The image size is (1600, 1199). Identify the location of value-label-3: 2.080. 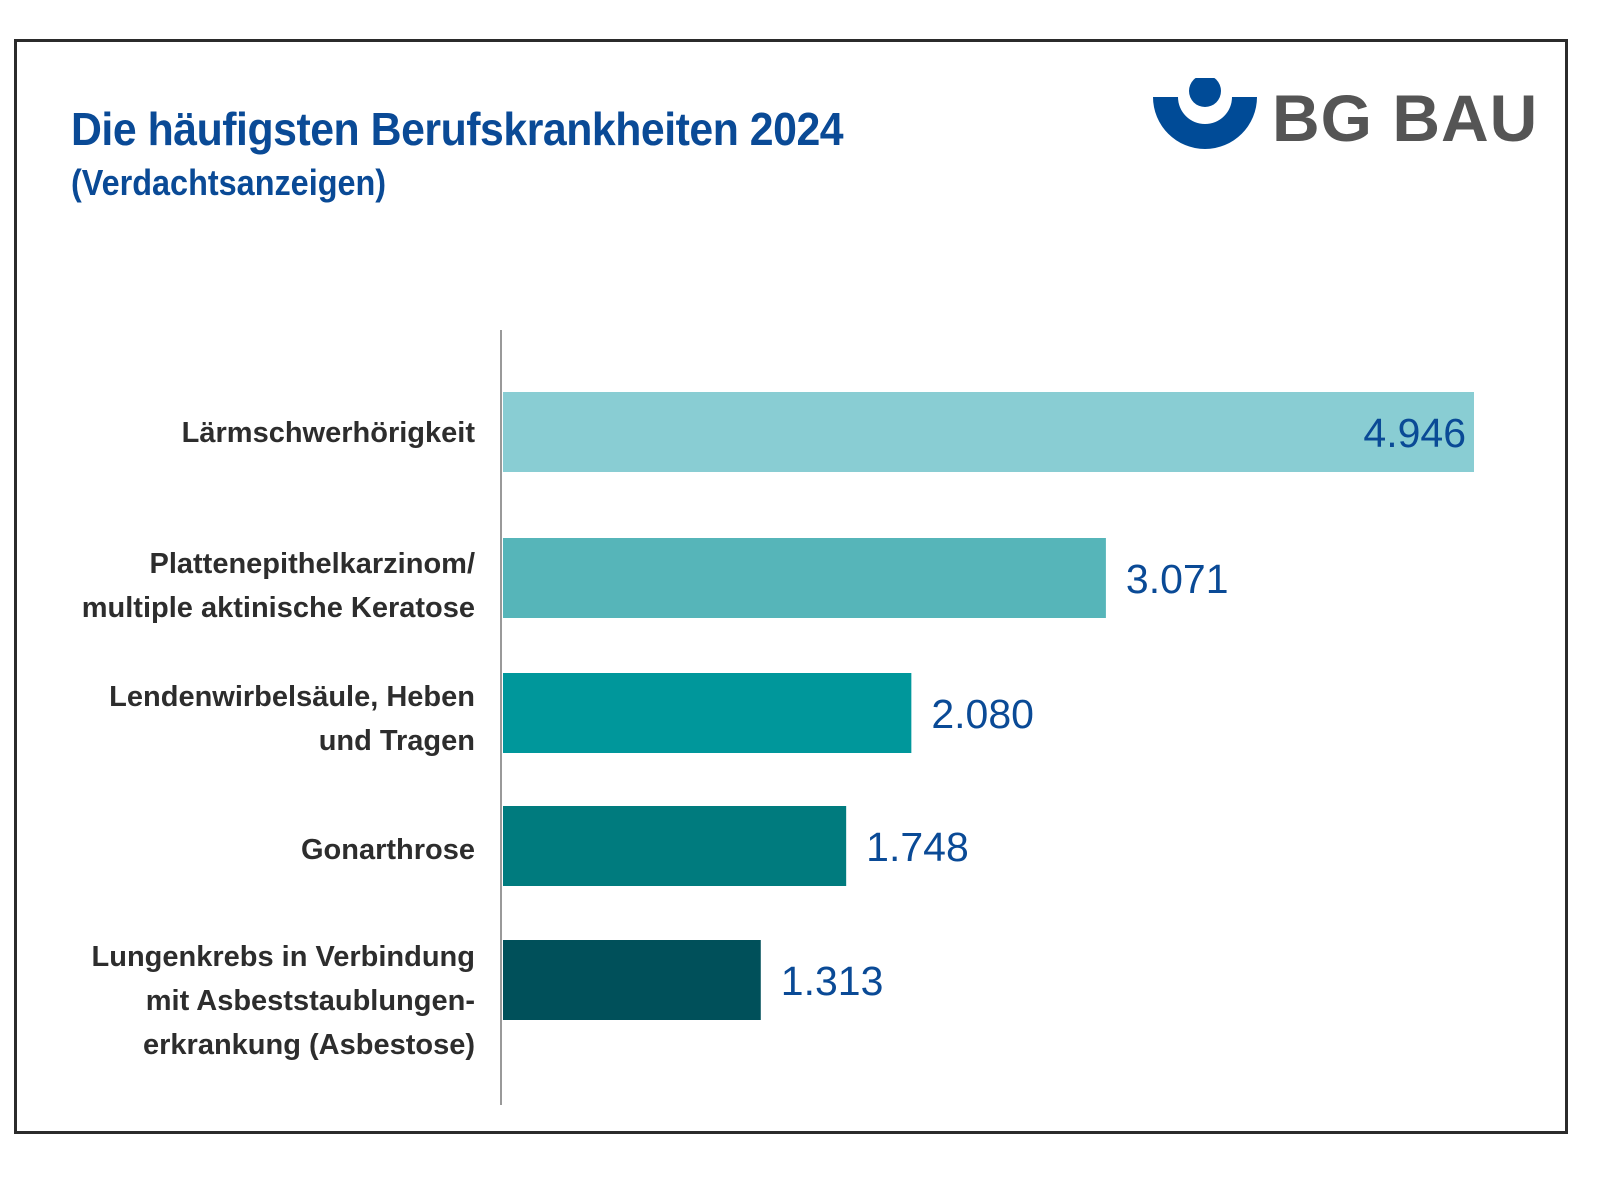
(982, 714).